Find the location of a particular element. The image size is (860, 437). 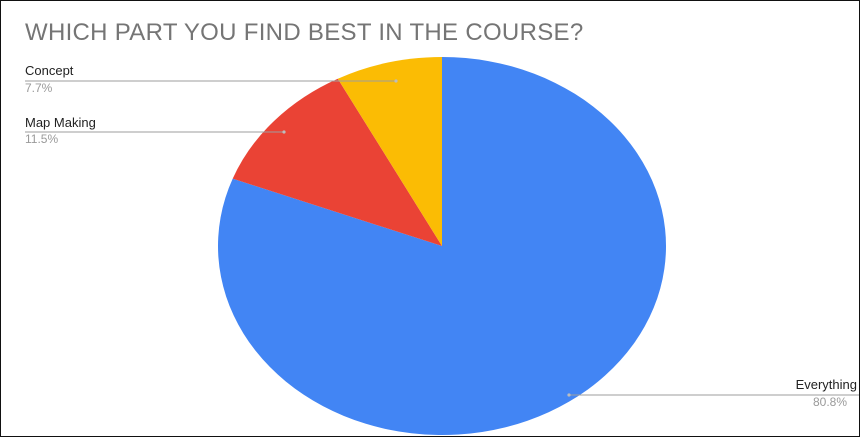

slice-percent-concept: 7.7% is located at coordinates (39, 88).